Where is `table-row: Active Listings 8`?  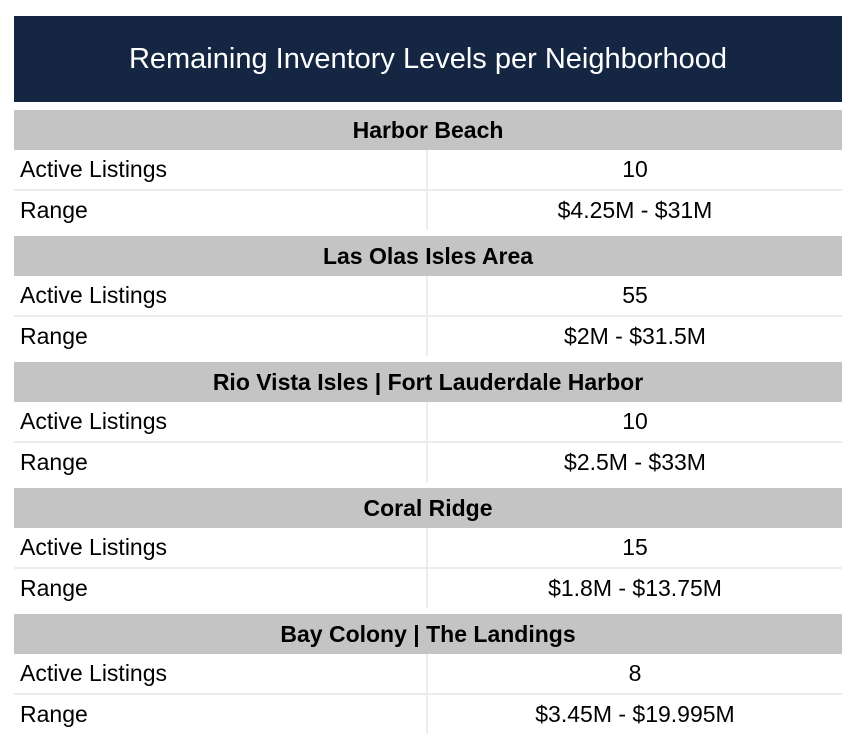 table-row: Active Listings 8 is located at coordinates (428, 674).